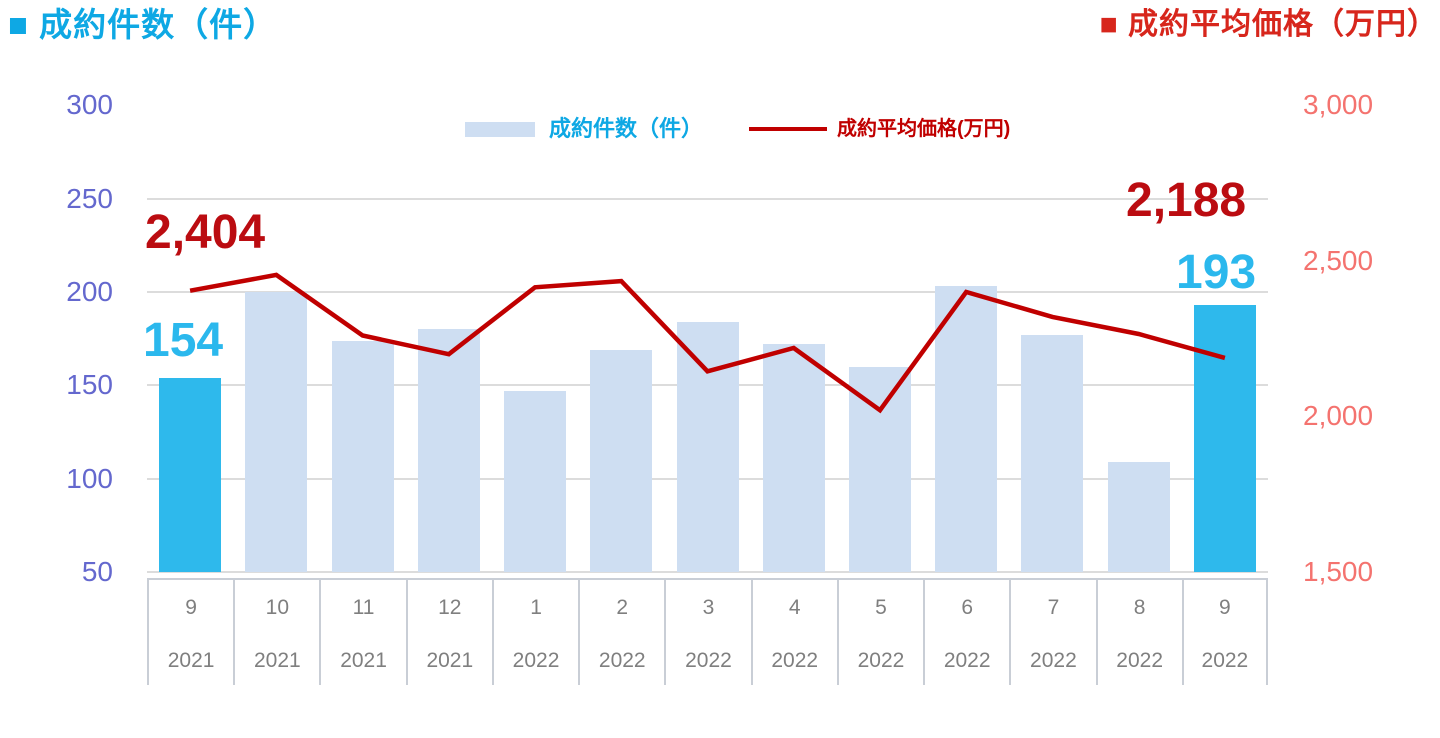 This screenshot has width=1440, height=738. What do you see at coordinates (363, 607) in the screenshot?
I see `x-axis-month-label: 11` at bounding box center [363, 607].